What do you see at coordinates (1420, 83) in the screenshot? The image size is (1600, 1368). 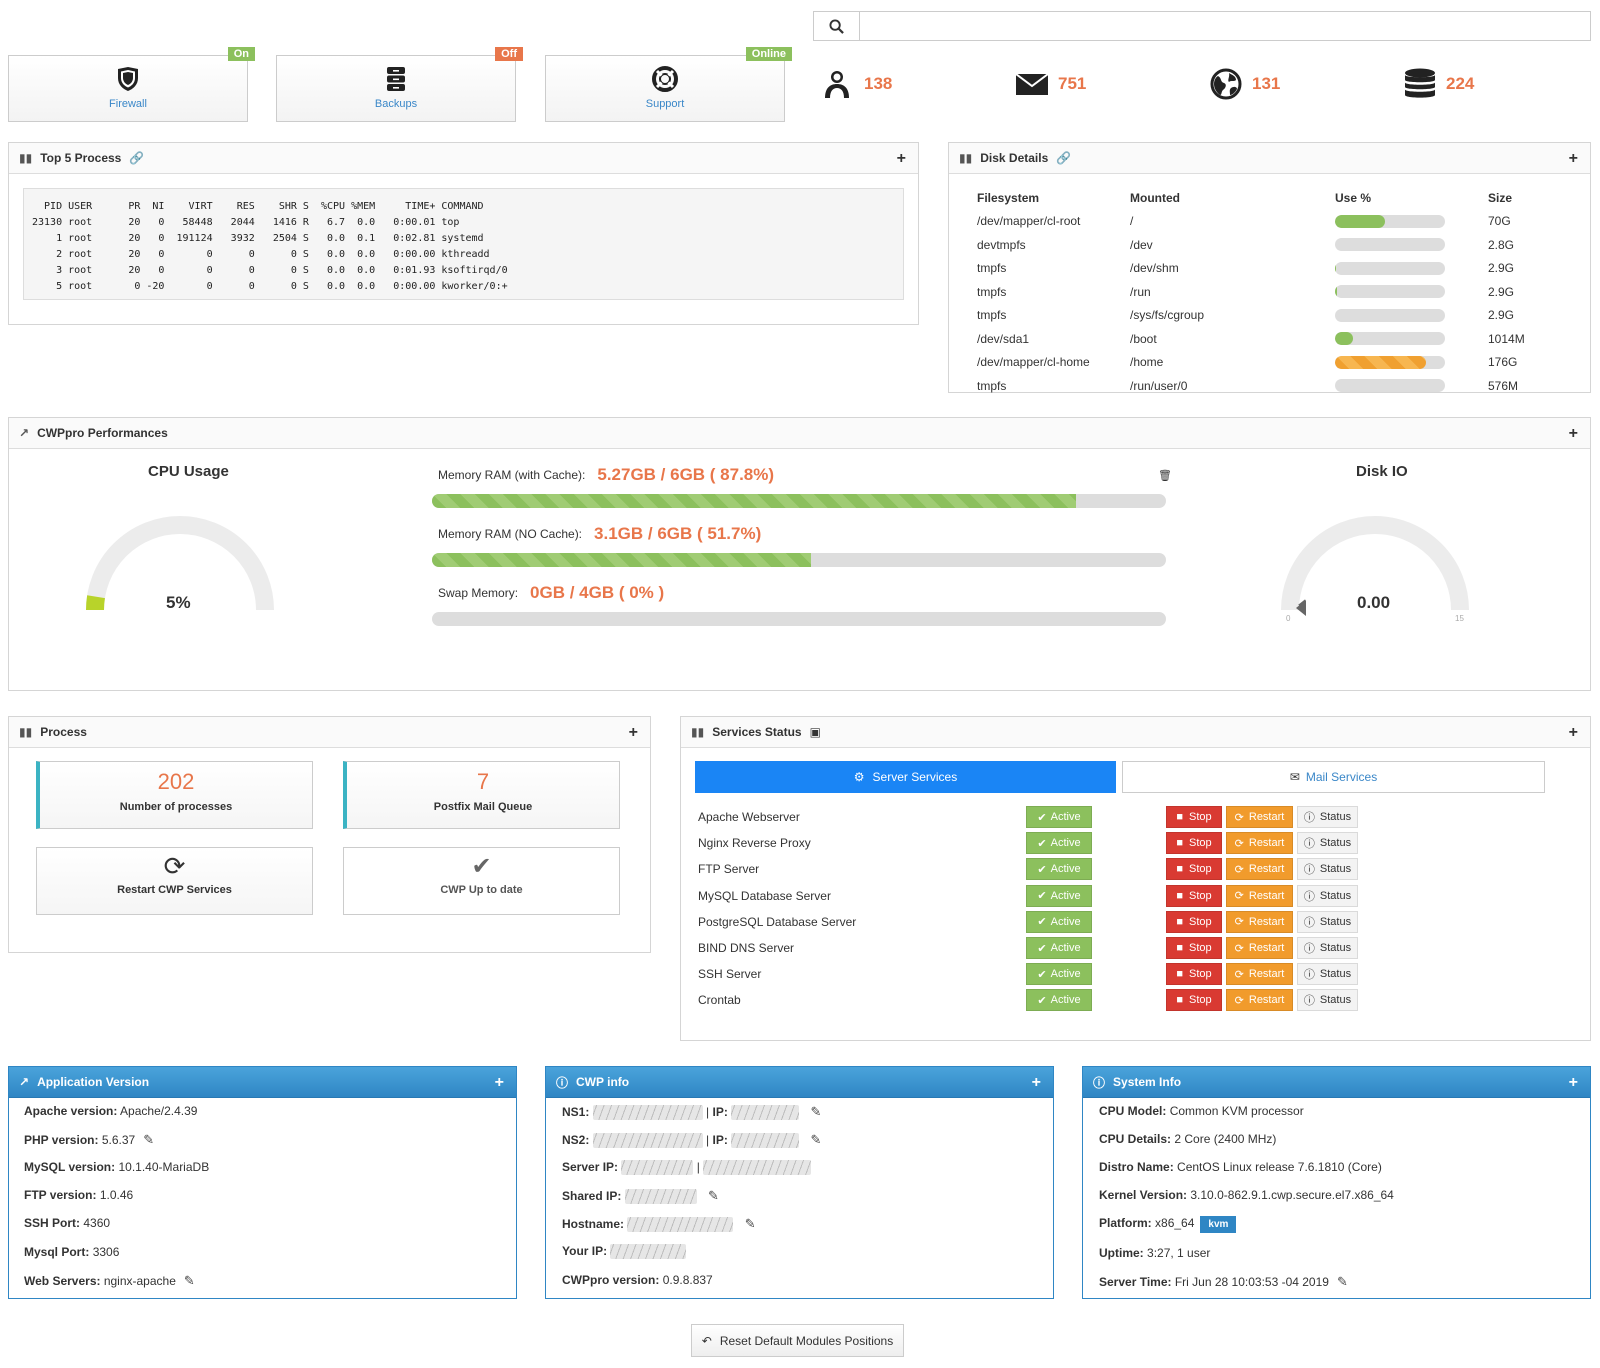 I see `database-stack-icon` at bounding box center [1420, 83].